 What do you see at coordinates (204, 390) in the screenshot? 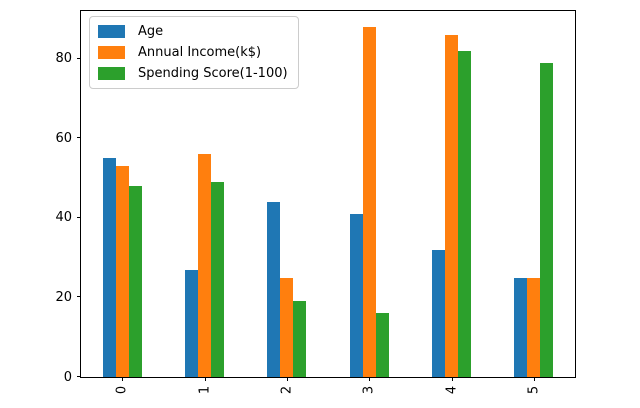
I see `x-tick-label: 1` at bounding box center [204, 390].